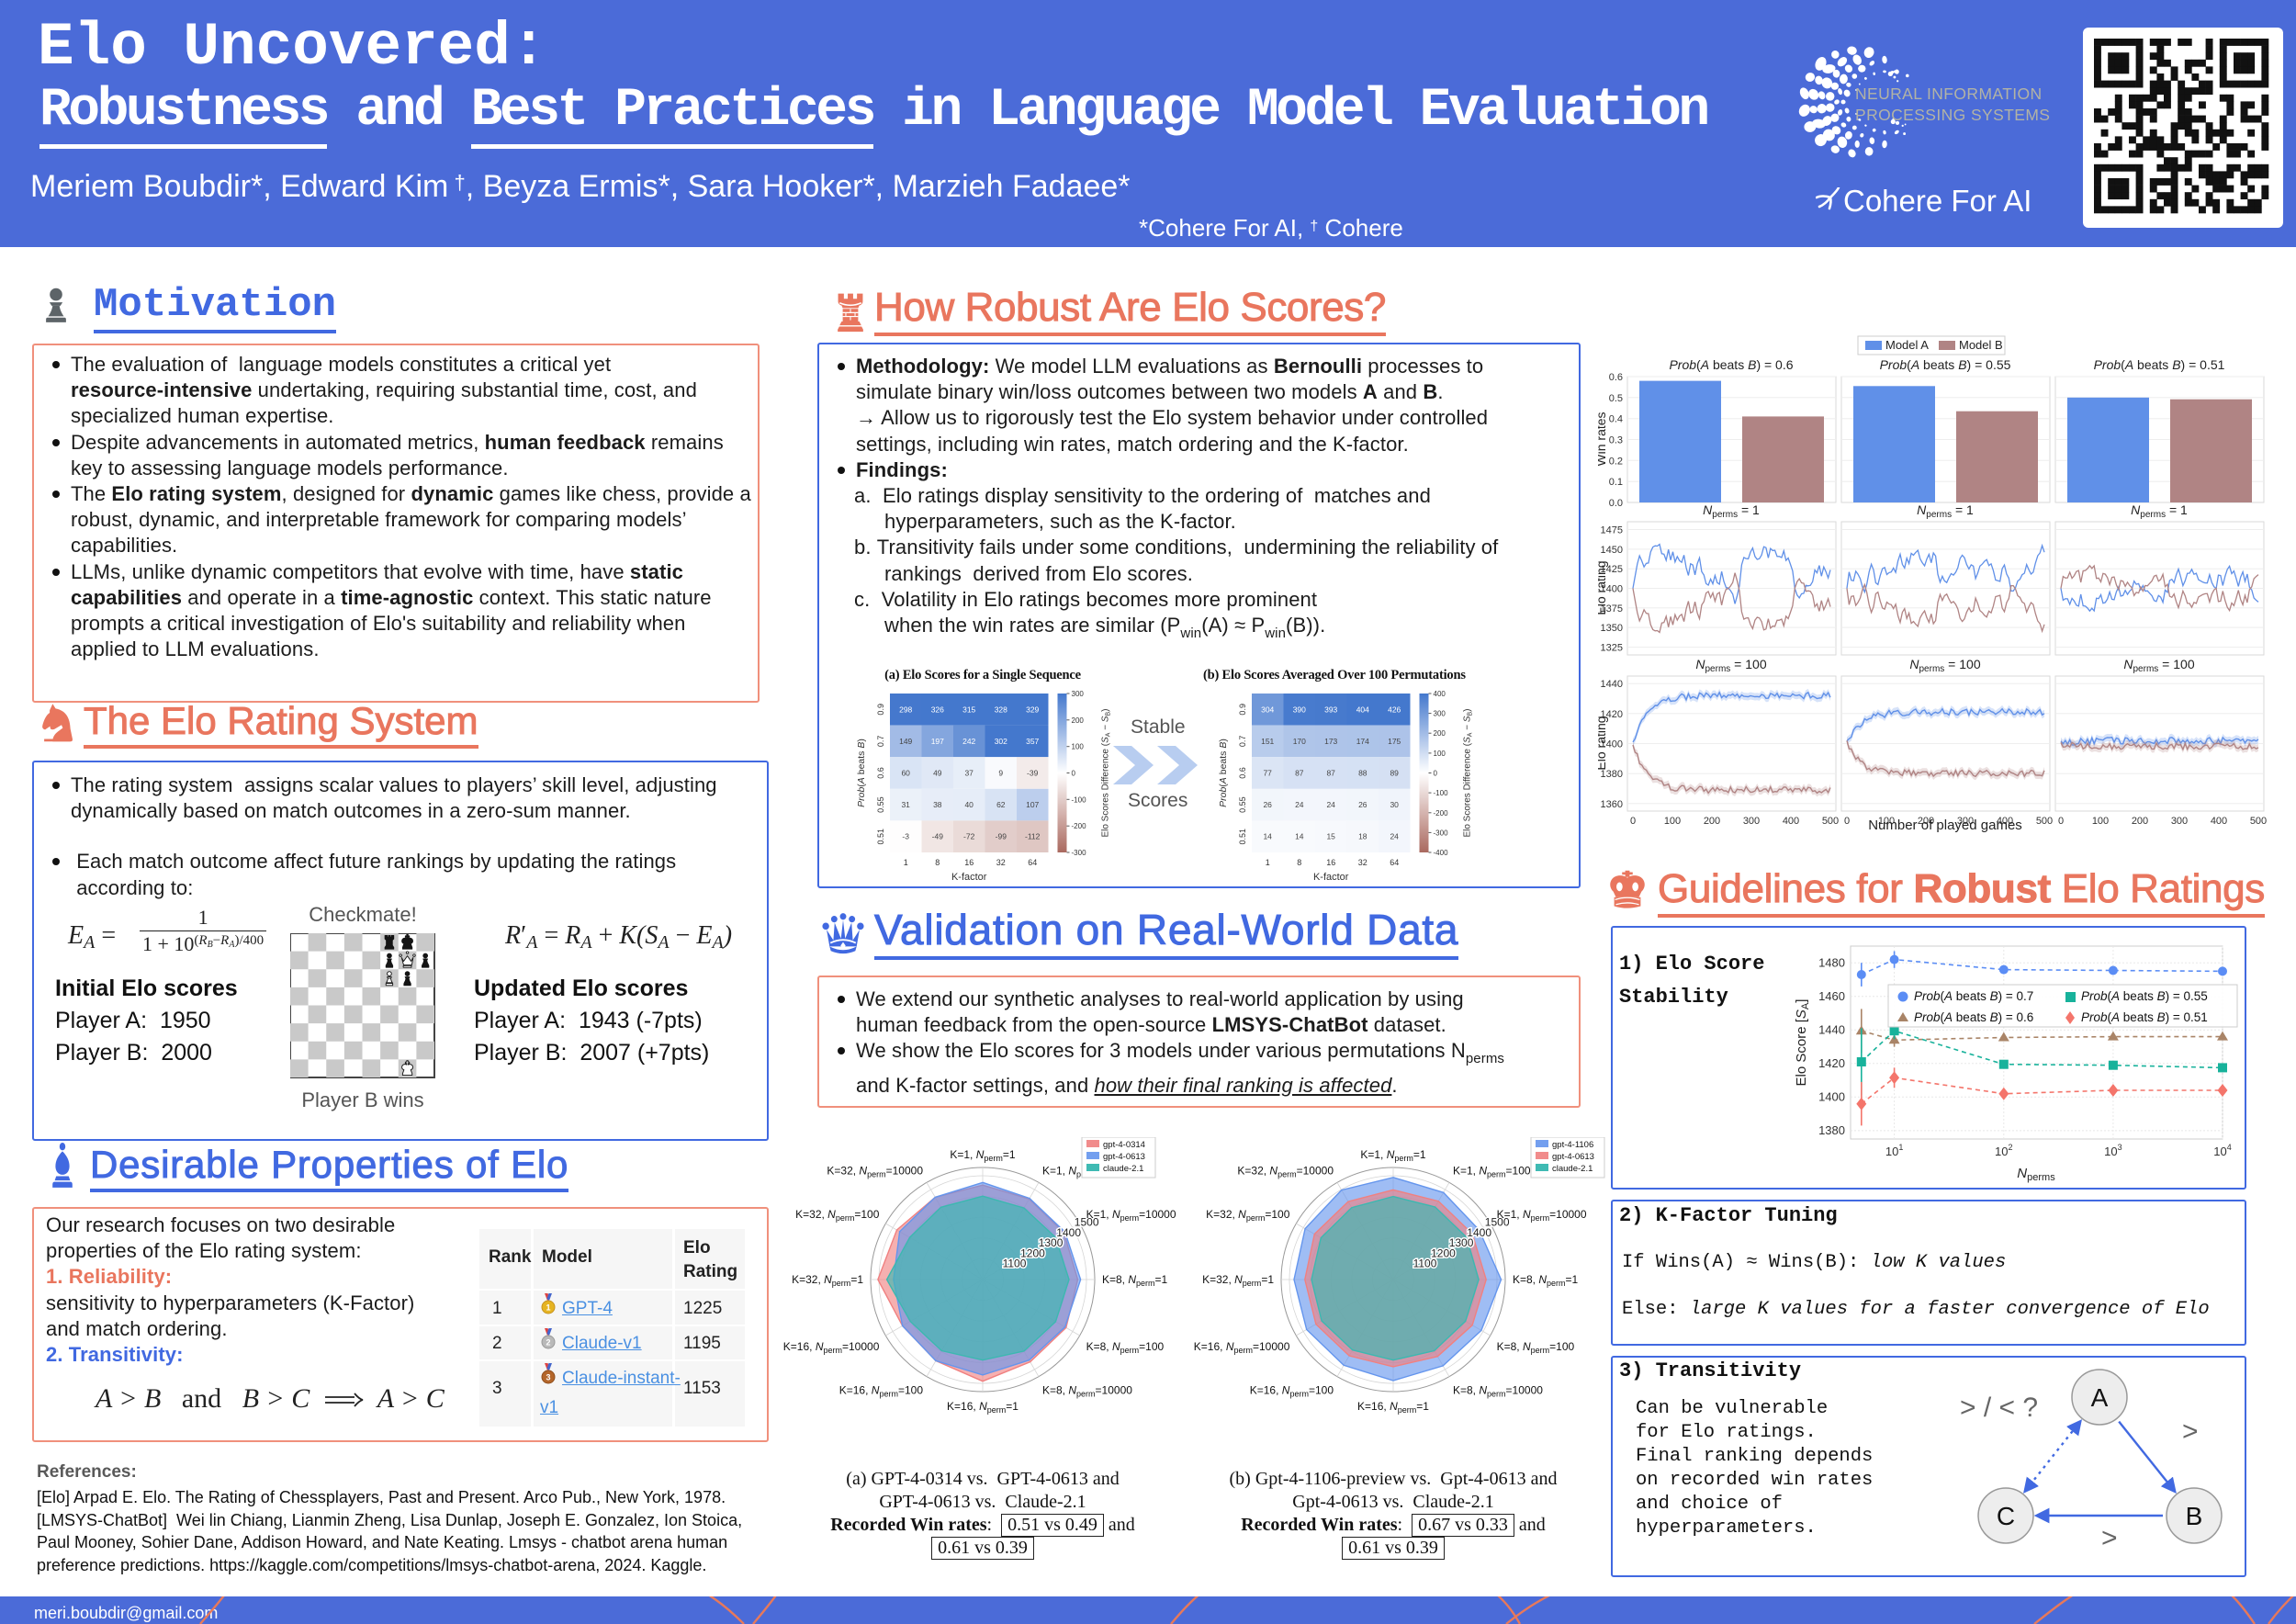 This screenshot has width=2296, height=1624. What do you see at coordinates (1616, 461) in the screenshot?
I see `svg-text: 0.2` at bounding box center [1616, 461].